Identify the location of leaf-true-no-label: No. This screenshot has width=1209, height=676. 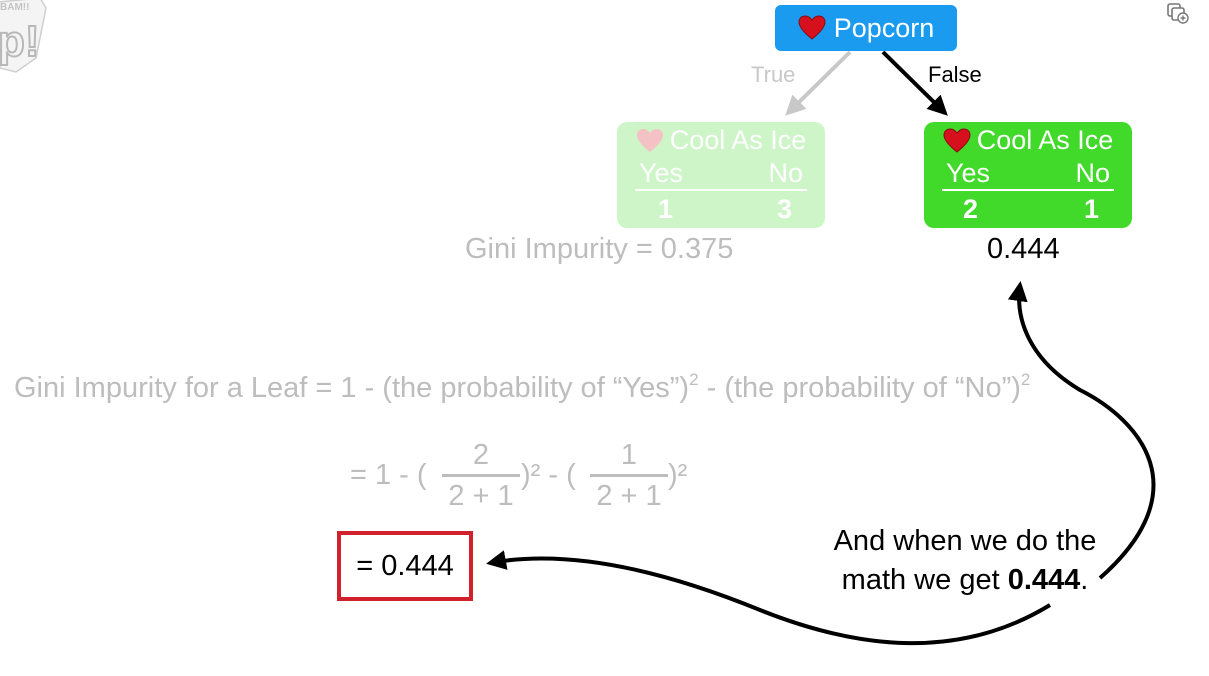
(785, 173).